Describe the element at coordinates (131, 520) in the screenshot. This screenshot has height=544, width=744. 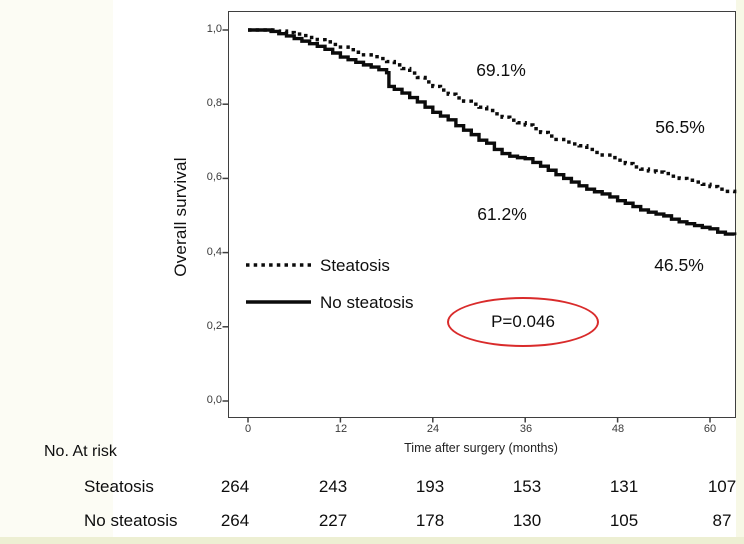
I see `at-risk-row-label-no-steatosis: No steatosis` at that location.